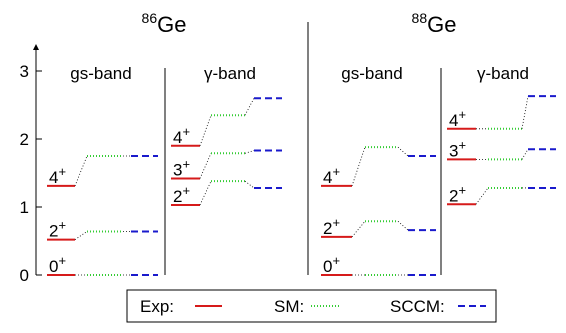 This screenshot has width=566, height=333. I want to click on y-tick-label: 0, so click(24, 275).